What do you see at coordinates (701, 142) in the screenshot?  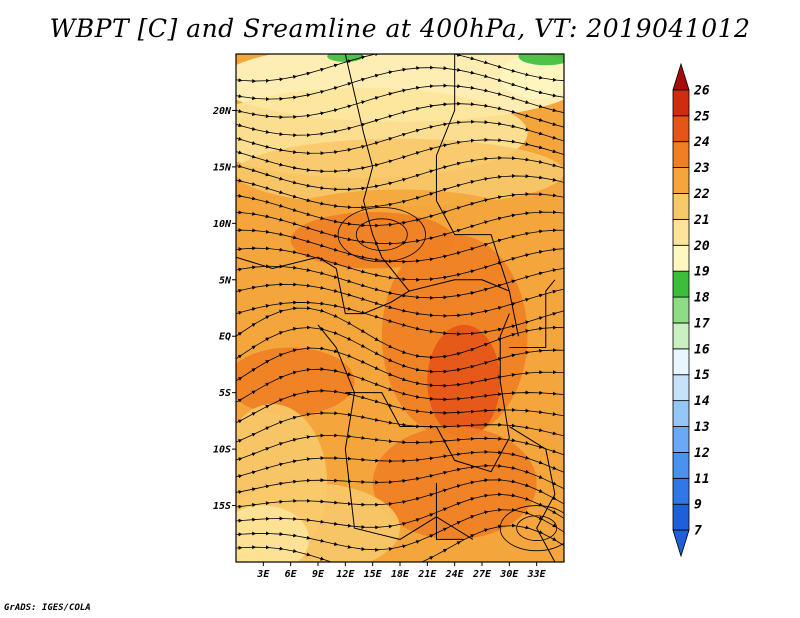 I see `colorbar-label: 24` at bounding box center [701, 142].